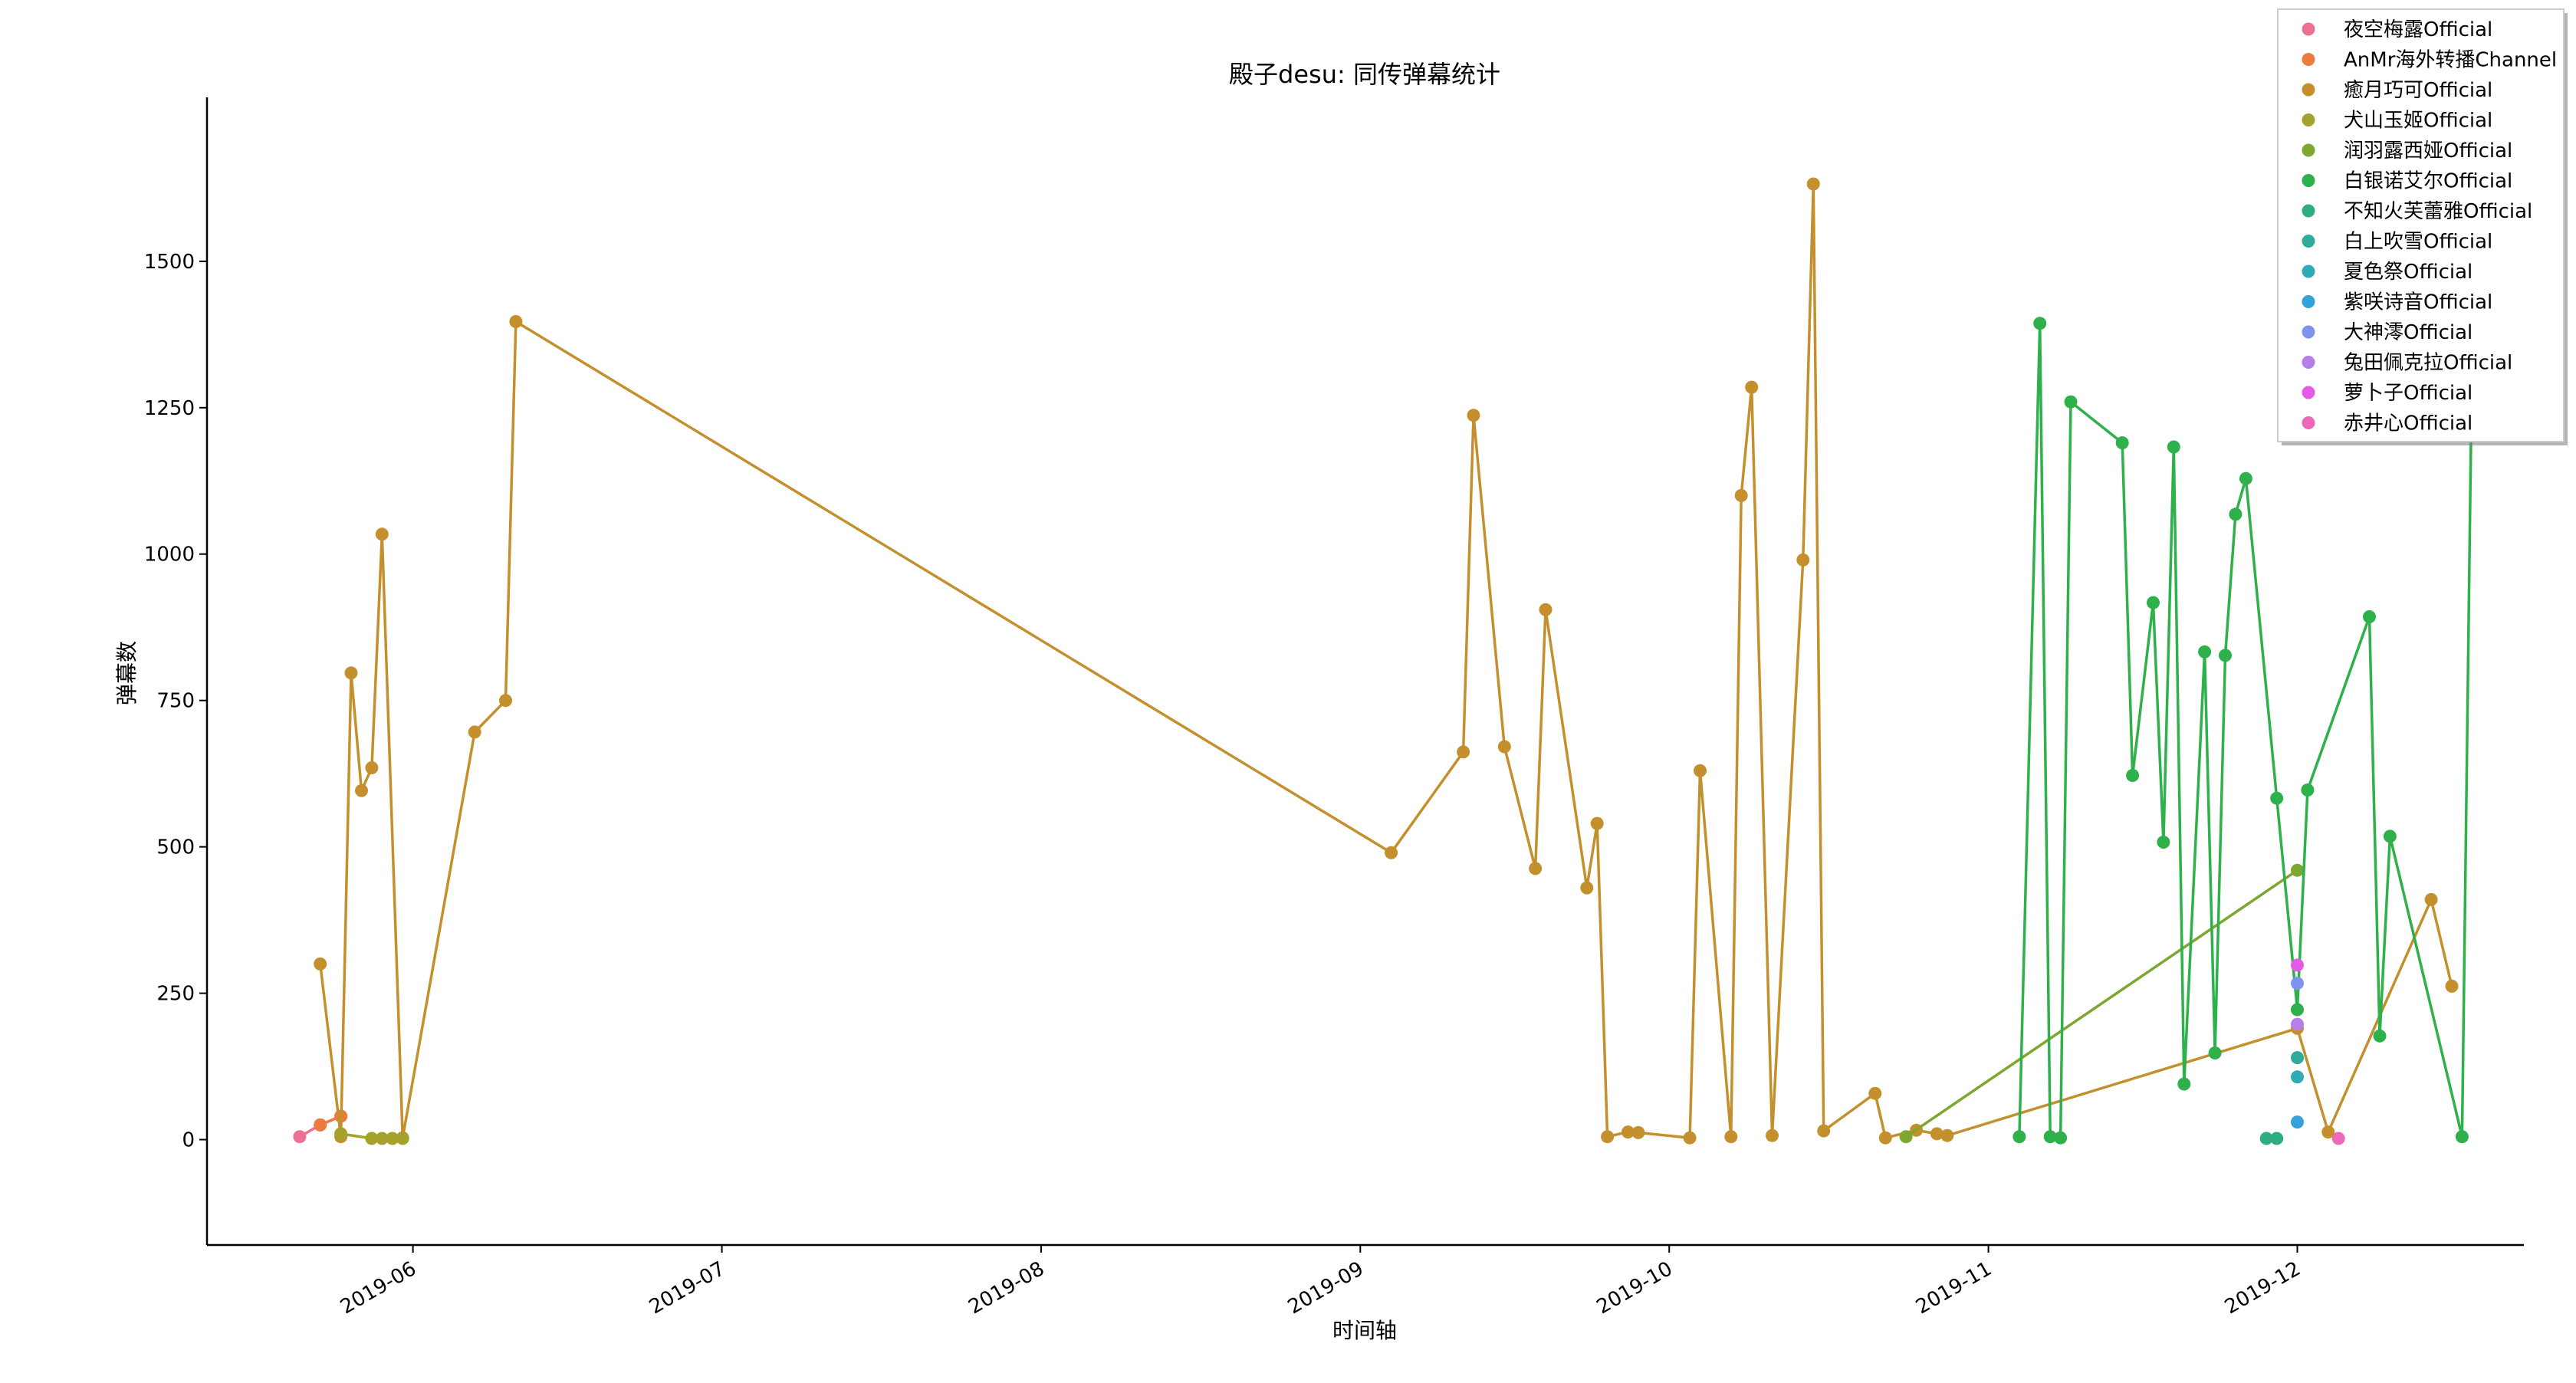 The image size is (2576, 1383). Describe the element at coordinates (2418, 122) in the screenshot. I see `legend-label: 犬山玉姬Official` at that location.